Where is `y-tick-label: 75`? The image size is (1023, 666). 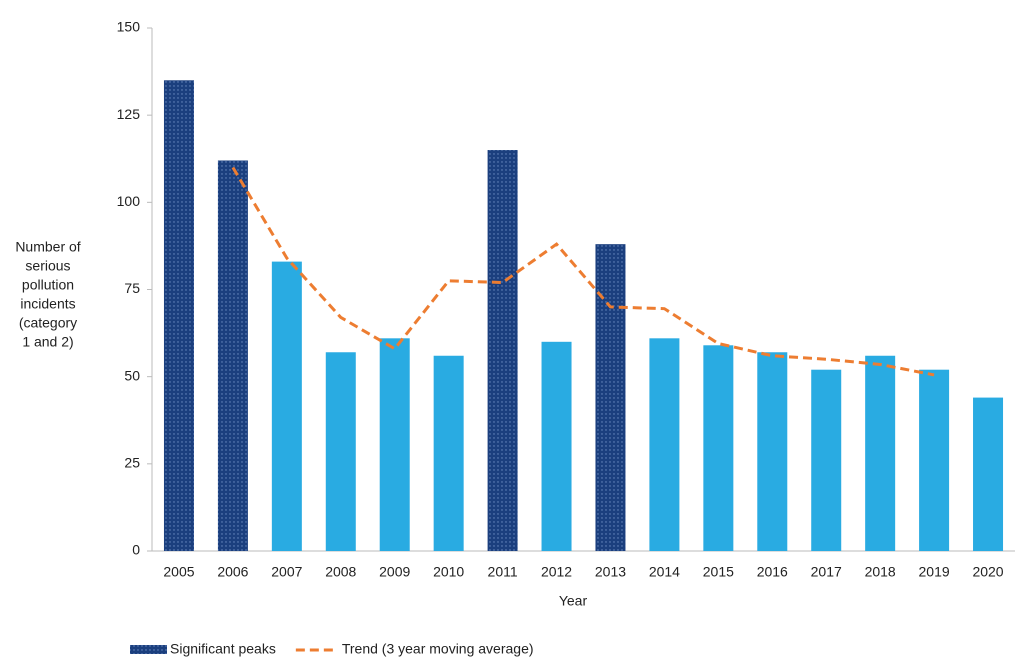
y-tick-label: 75 is located at coordinates (132, 288).